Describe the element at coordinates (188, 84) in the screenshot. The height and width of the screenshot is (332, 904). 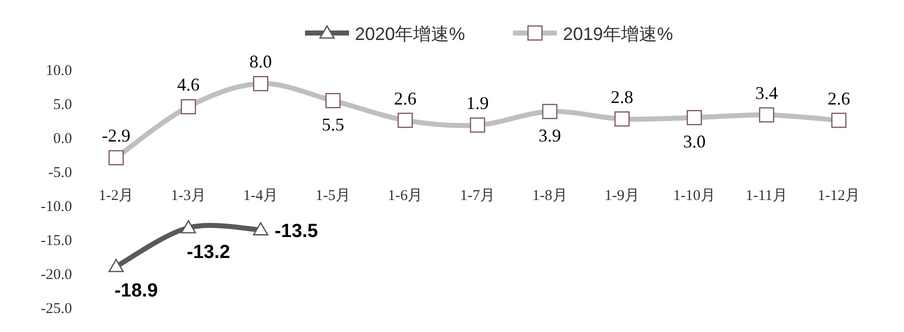
I see `data-label: 4.6` at that location.